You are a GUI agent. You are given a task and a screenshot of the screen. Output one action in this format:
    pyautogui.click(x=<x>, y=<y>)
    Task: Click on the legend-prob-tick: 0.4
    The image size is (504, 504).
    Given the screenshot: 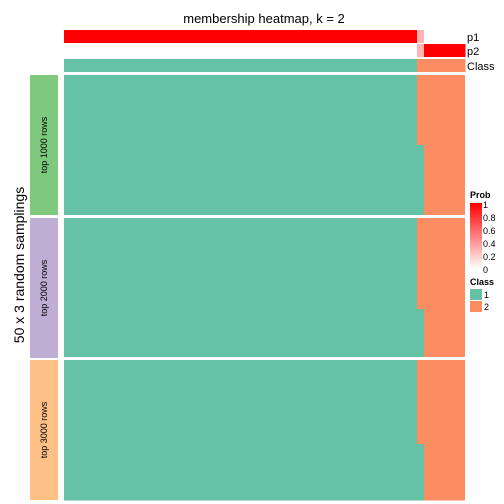 What is the action you would take?
    pyautogui.click(x=489, y=244)
    